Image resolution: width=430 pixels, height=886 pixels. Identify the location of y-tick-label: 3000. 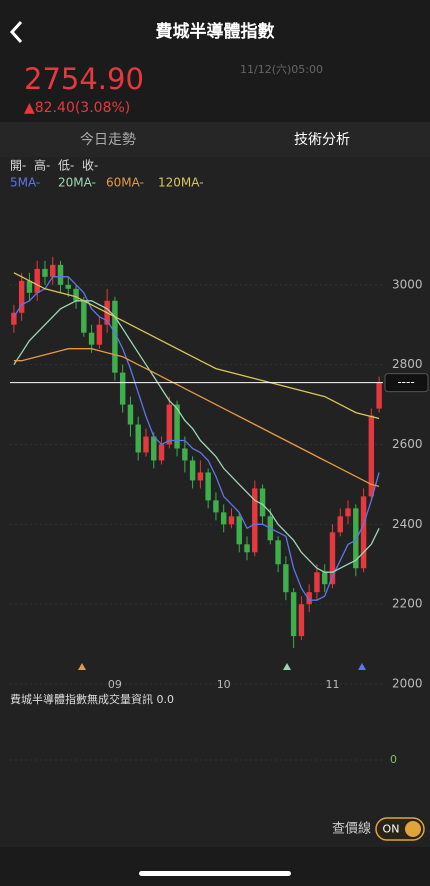
(407, 284).